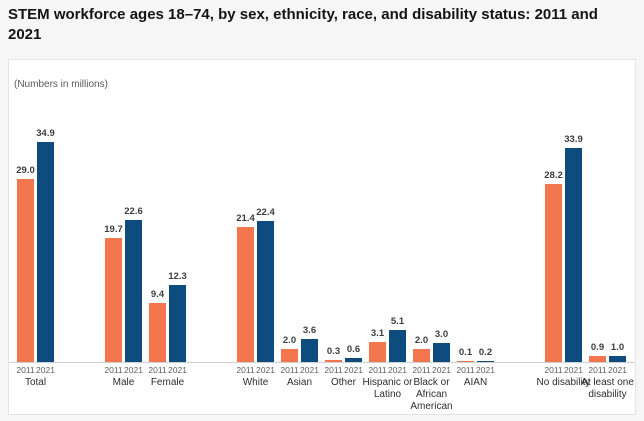 This screenshot has height=421, width=644. What do you see at coordinates (245, 294) in the screenshot?
I see `bar-2011-white` at bounding box center [245, 294].